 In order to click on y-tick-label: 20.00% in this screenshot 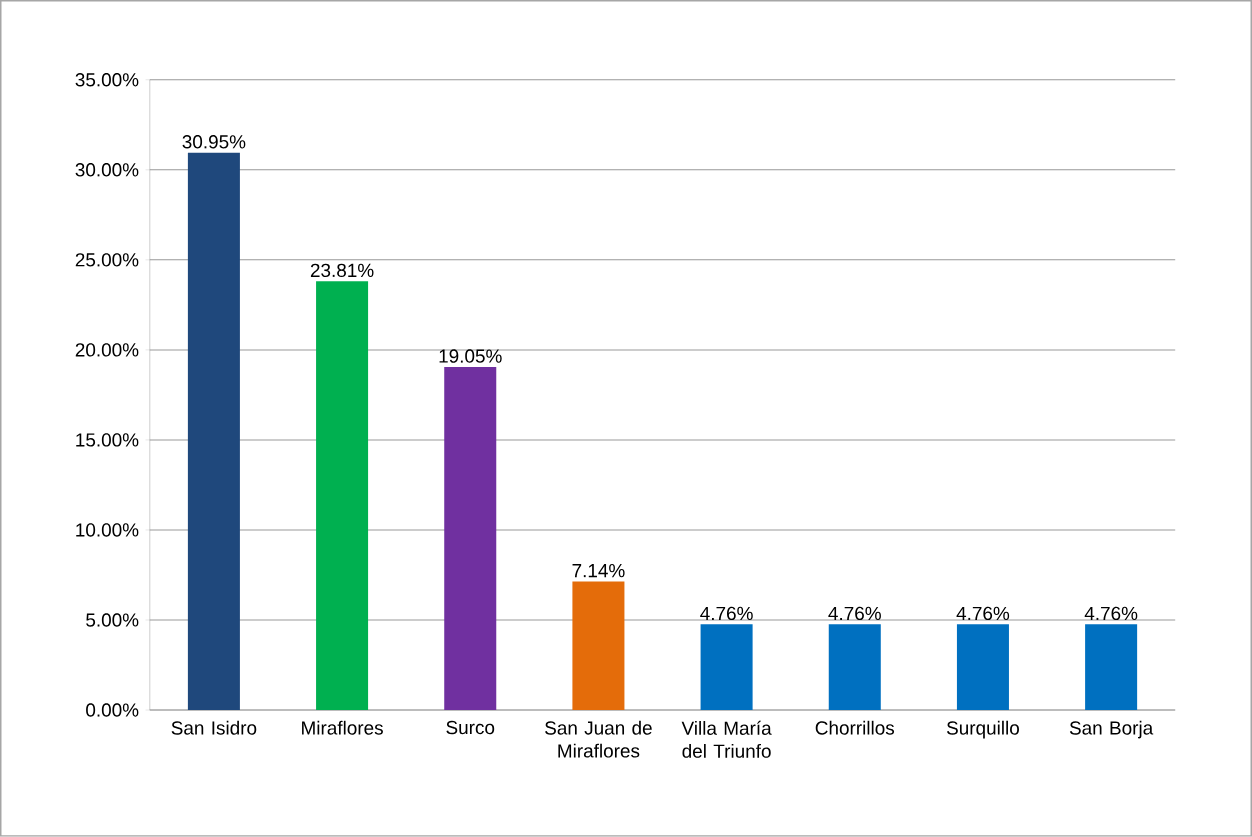, I will do `click(107, 350)`.